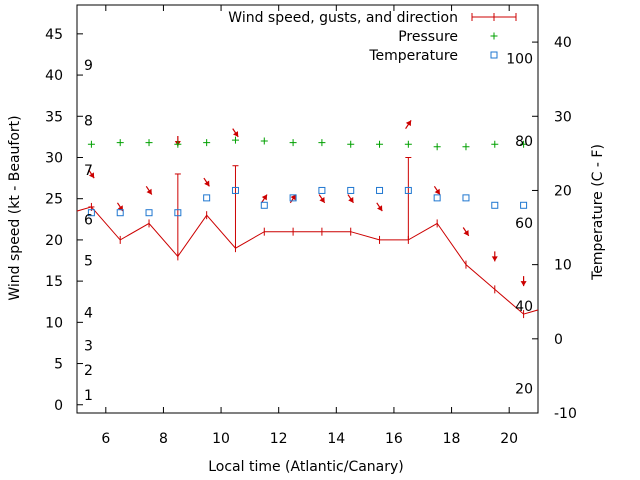 The width and height of the screenshot is (640, 480). Describe the element at coordinates (163, 439) in the screenshot. I see `x-tick-label: 8` at that location.